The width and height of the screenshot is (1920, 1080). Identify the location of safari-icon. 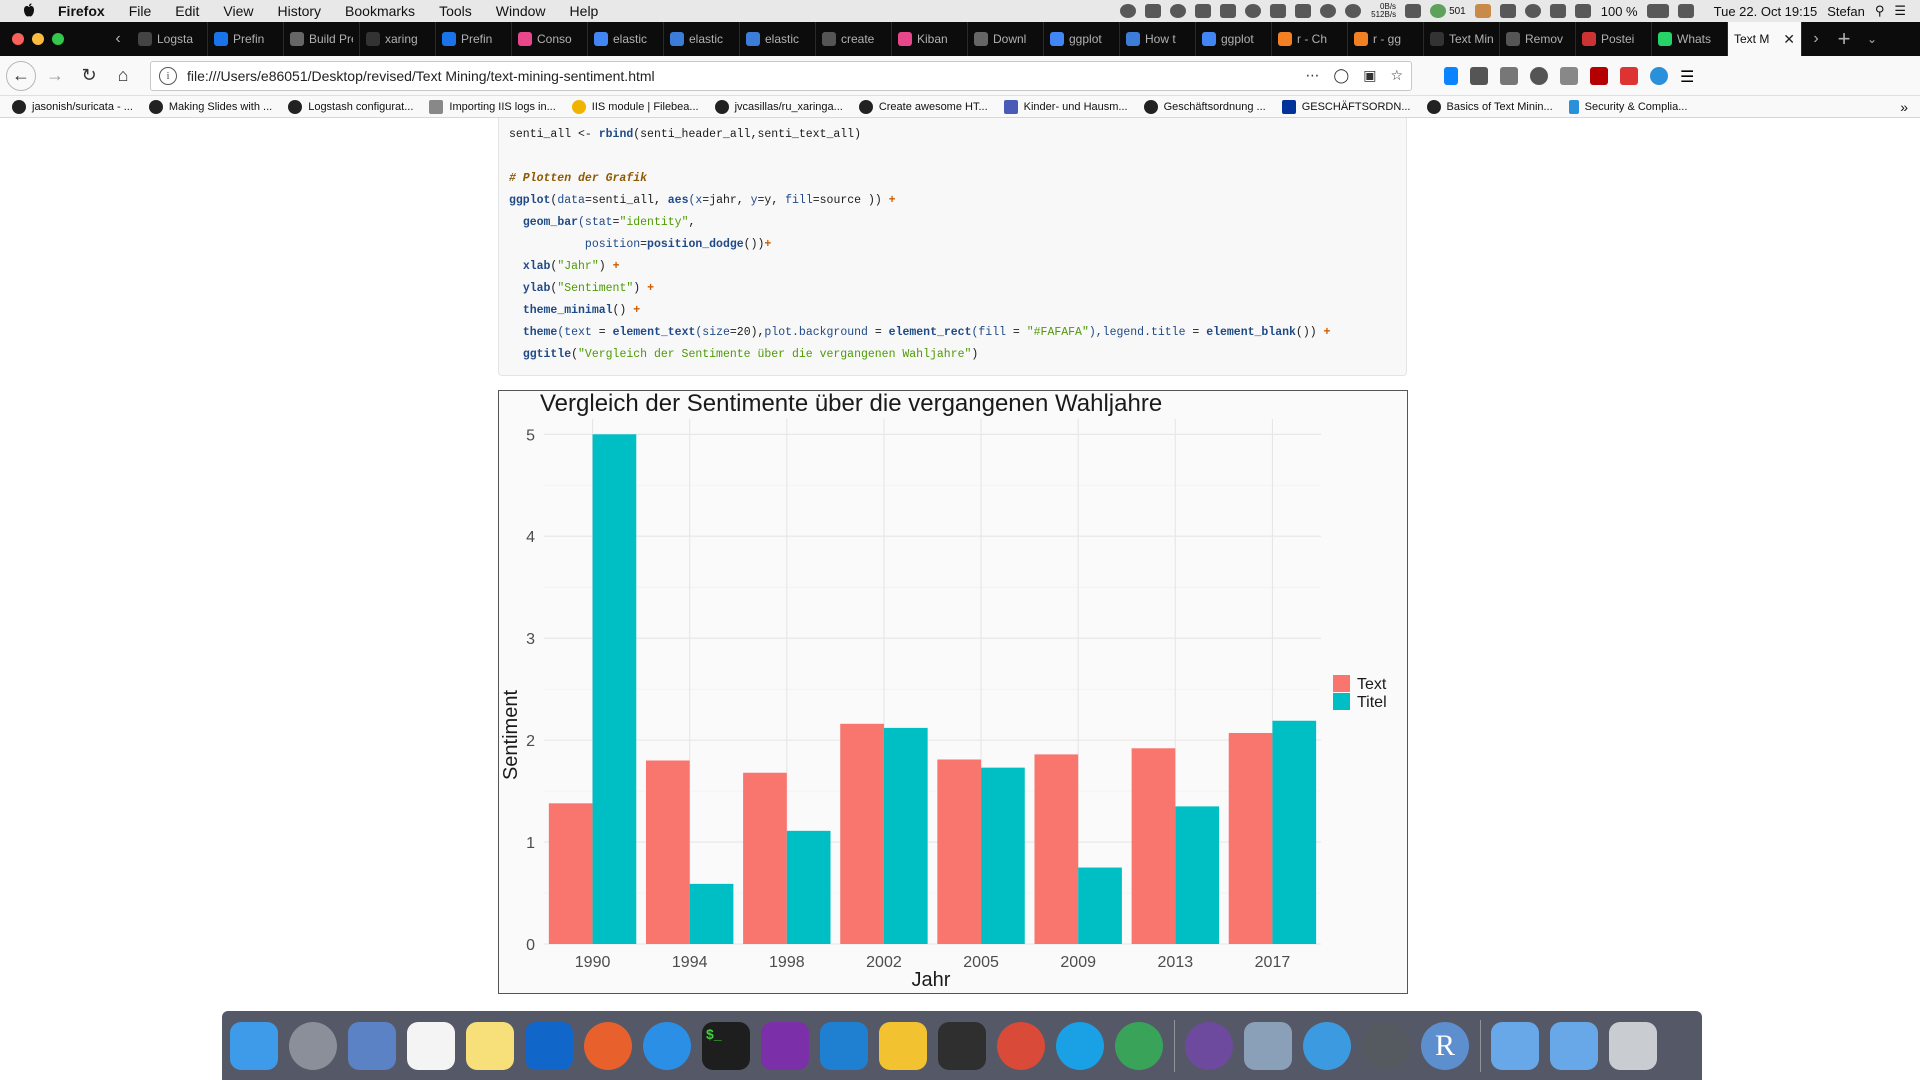
(667, 1045).